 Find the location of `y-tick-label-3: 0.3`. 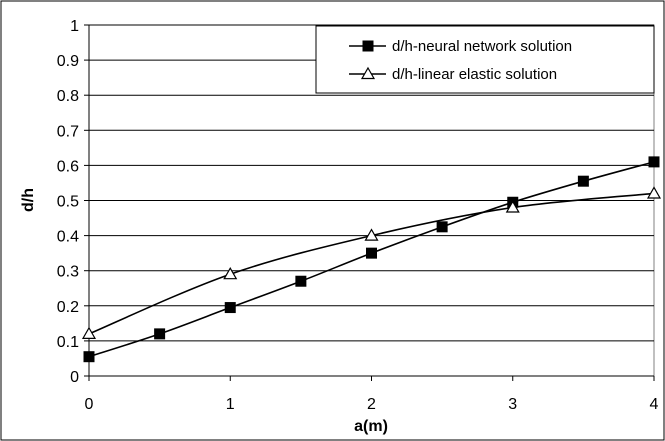

y-tick-label-3: 0.3 is located at coordinates (68, 272).